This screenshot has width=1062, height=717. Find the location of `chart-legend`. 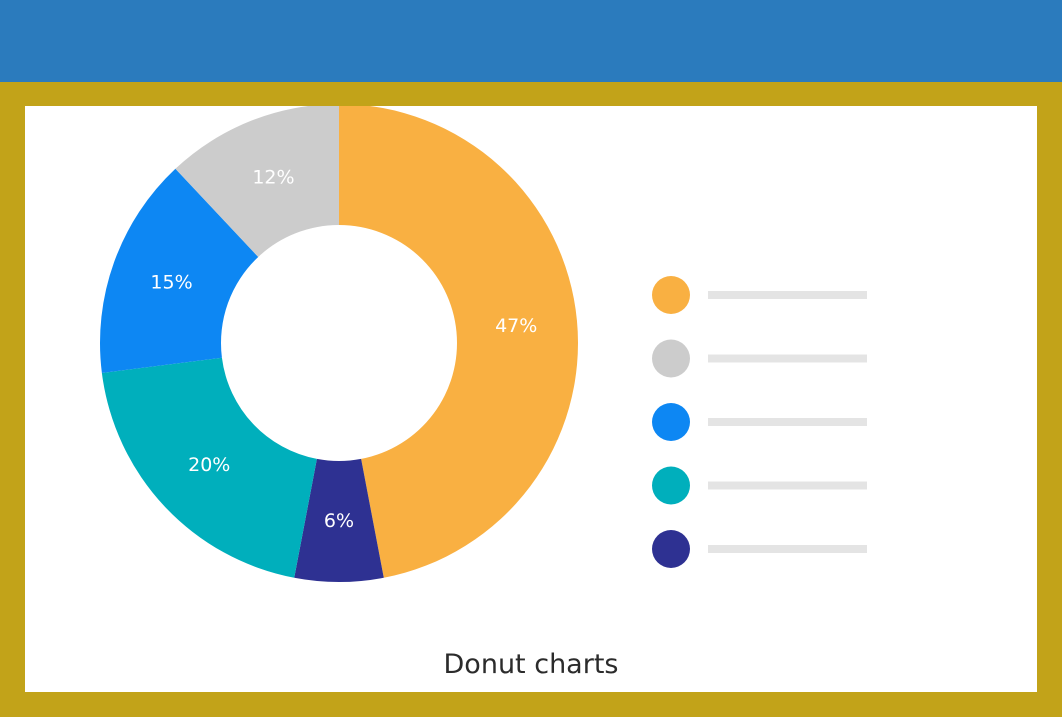

chart-legend is located at coordinates (759, 422).